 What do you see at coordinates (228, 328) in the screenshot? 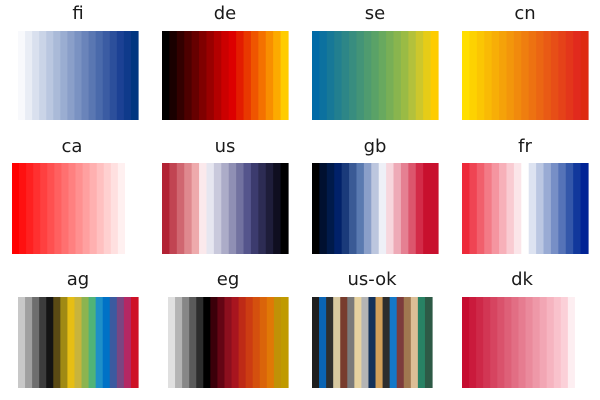
I see `palette-panel-eg: eg` at bounding box center [228, 328].